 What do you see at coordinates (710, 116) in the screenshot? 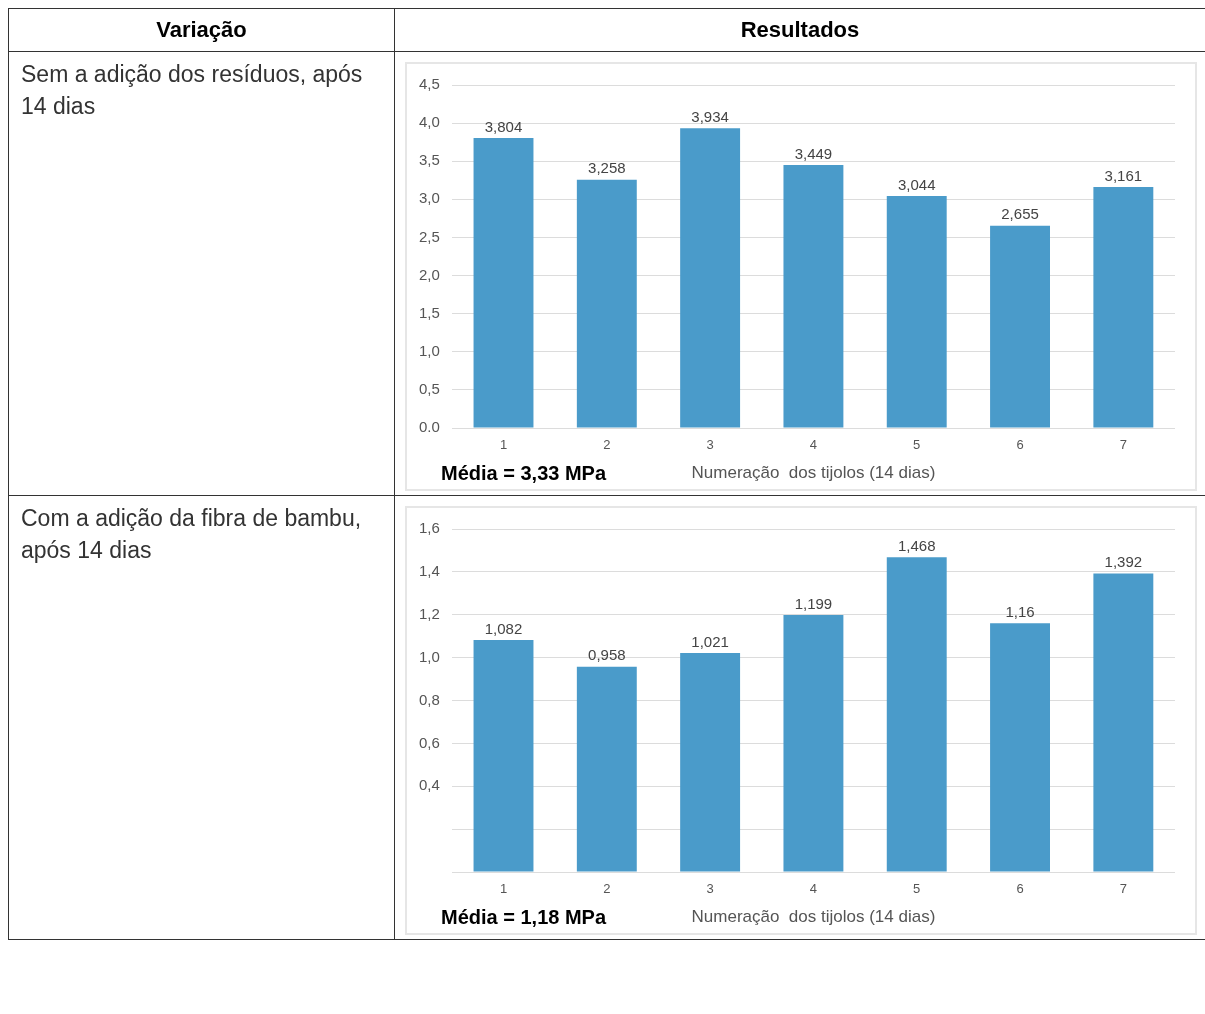
I see `data-label: 3,934` at bounding box center [710, 116].